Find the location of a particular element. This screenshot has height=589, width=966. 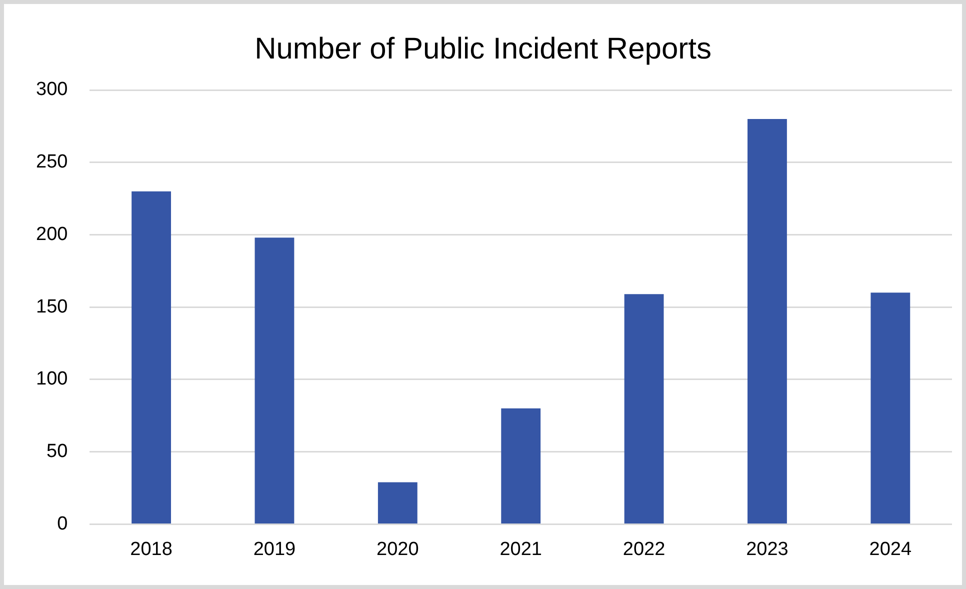

y-tick-label: 300 is located at coordinates (52, 89).